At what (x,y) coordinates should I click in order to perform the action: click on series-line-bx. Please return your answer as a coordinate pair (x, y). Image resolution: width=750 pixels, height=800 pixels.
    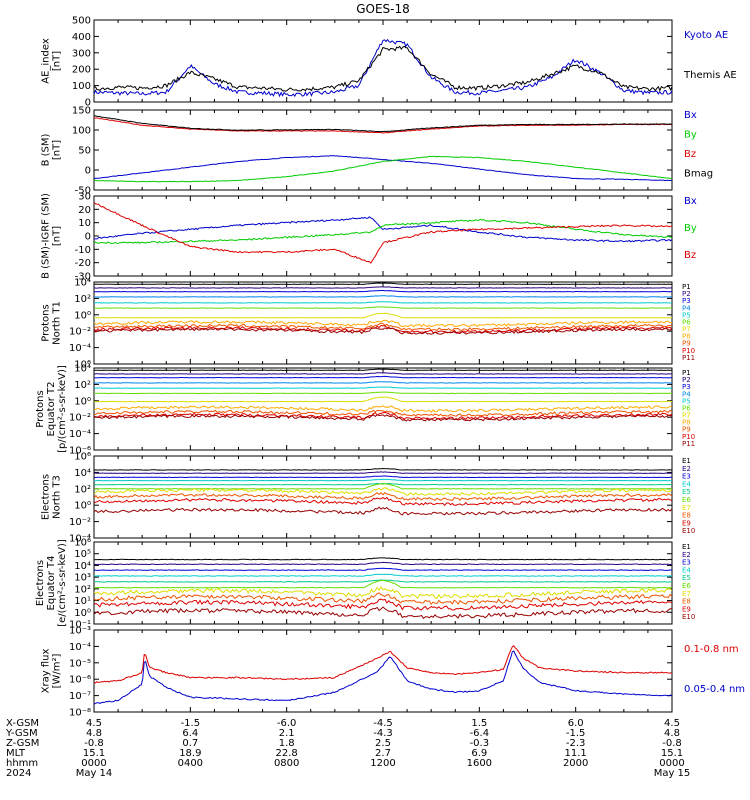
    Looking at the image, I should click on (383, 229).